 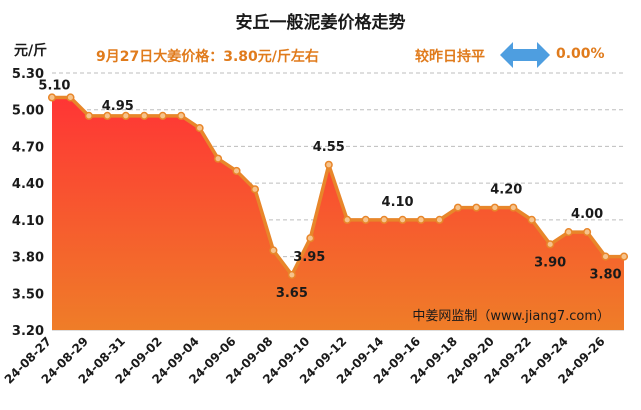 I want to click on y-axis-unit: 元/斤, so click(x=31, y=51).